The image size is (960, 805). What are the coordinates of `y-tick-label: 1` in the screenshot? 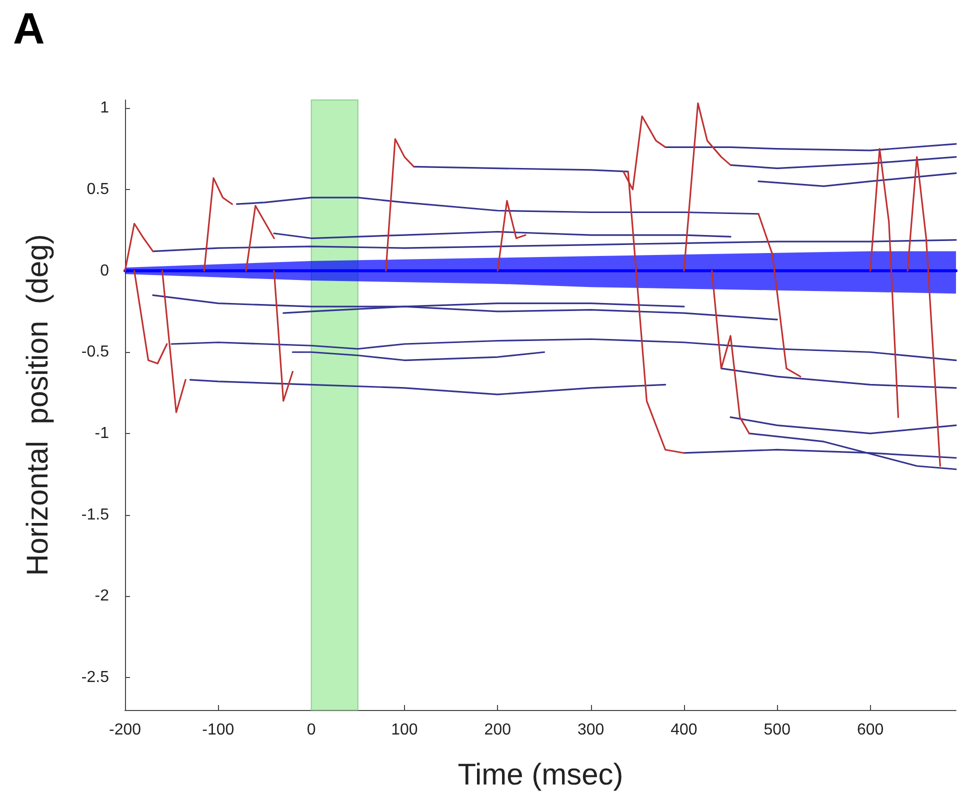 It's located at (105, 108).